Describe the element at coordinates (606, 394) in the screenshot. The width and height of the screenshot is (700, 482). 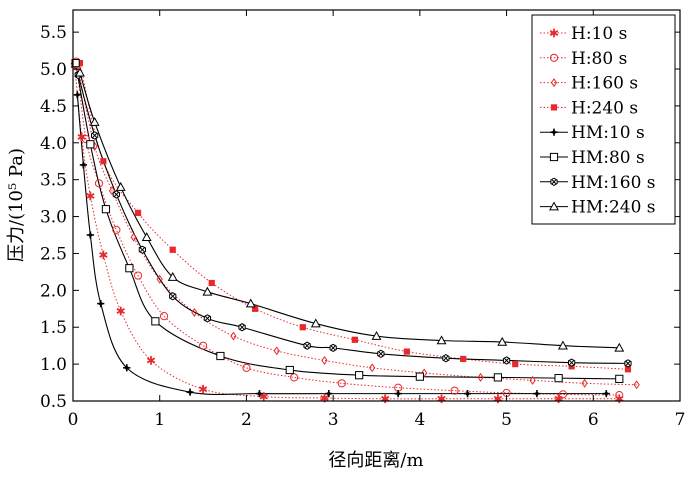
I see `data-point-s4-p11` at that location.